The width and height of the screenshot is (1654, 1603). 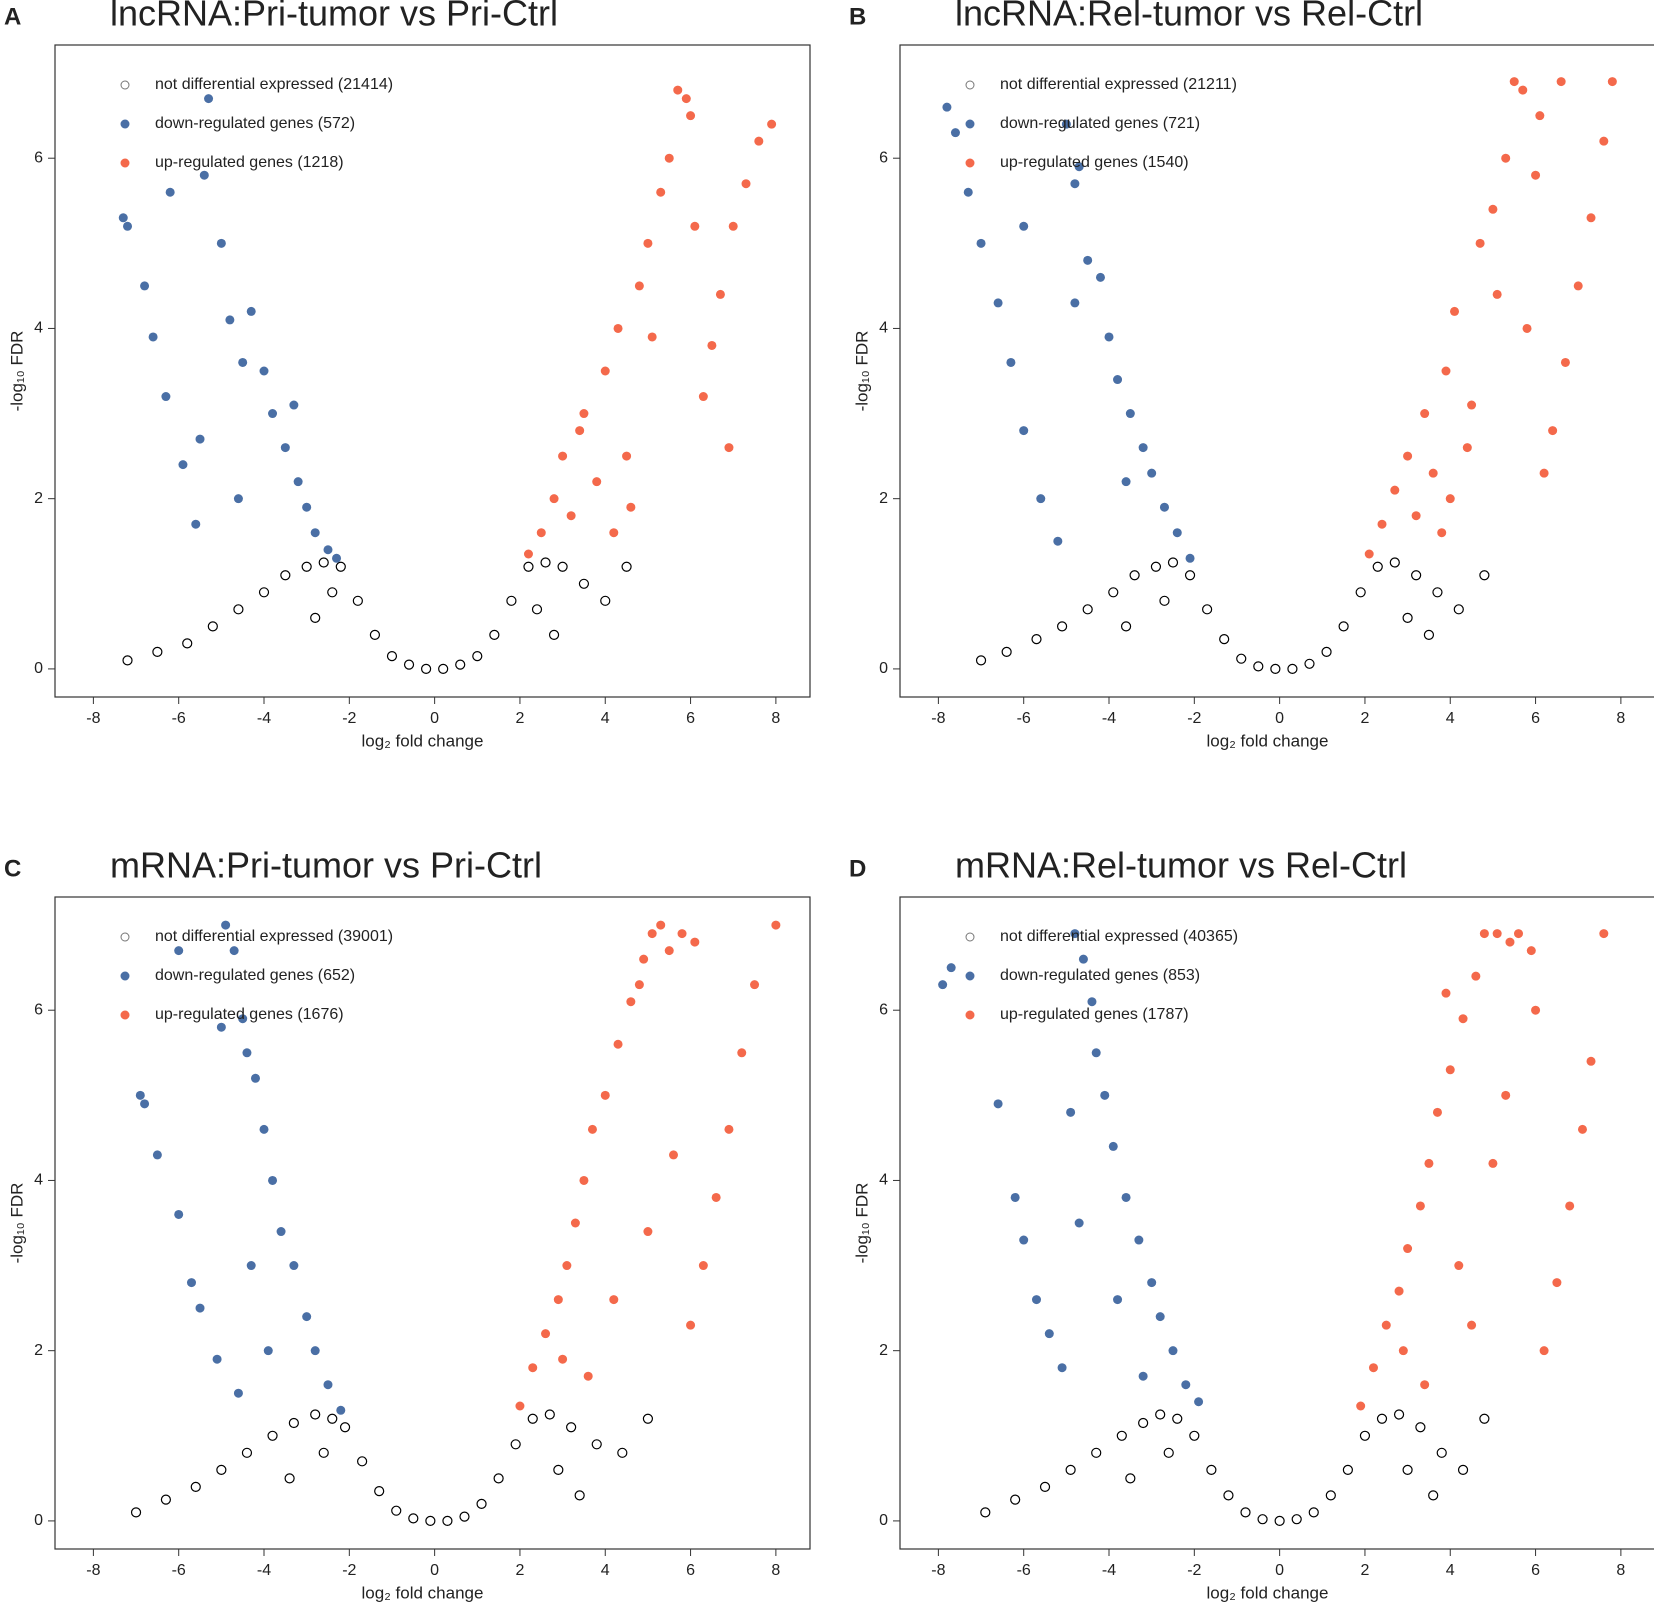 What do you see at coordinates (326, 865) in the screenshot?
I see `chart-title: mRNA:Pri-tumor vs Pri-Ctrl` at bounding box center [326, 865].